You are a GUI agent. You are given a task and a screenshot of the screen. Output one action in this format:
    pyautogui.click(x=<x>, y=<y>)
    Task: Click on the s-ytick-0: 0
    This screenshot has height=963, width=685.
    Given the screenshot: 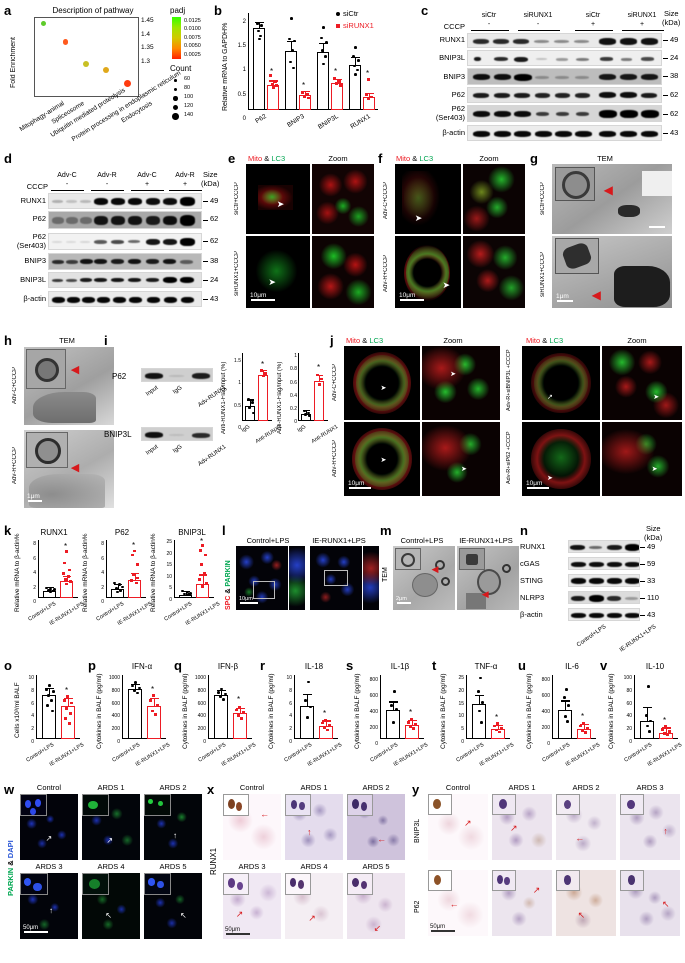 What is the action you would take?
    pyautogui.click(x=376, y=744)
    